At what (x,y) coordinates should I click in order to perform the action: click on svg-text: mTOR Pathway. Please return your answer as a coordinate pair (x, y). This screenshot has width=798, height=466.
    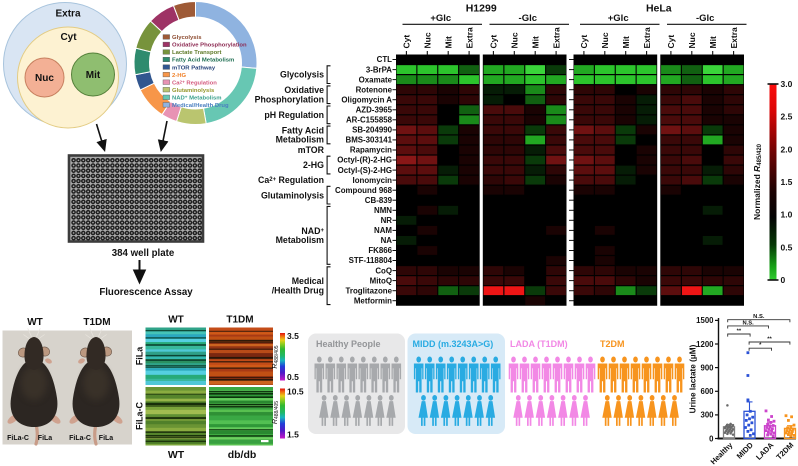
    Looking at the image, I should click on (194, 68).